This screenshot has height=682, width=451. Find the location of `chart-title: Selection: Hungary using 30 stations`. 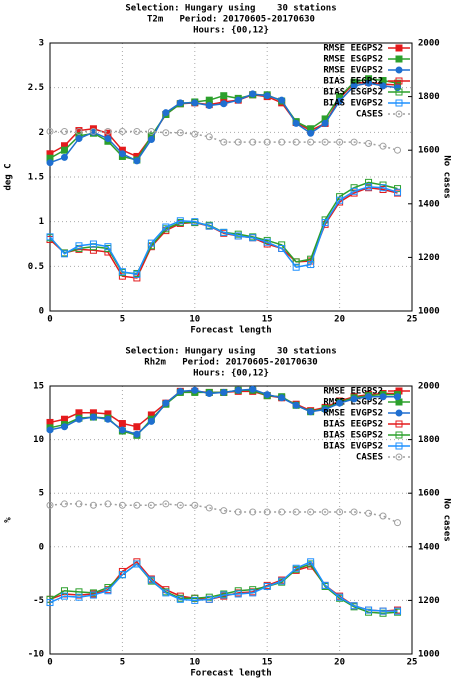

chart-title: Selection: Hungary using 30 stations is located at coordinates (230, 8).